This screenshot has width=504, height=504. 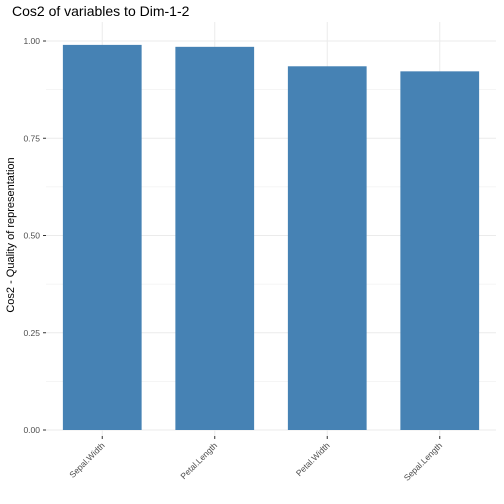 What do you see at coordinates (11, 234) in the screenshot?
I see `y-axis-title: Cos2 - Quality of representation` at bounding box center [11, 234].